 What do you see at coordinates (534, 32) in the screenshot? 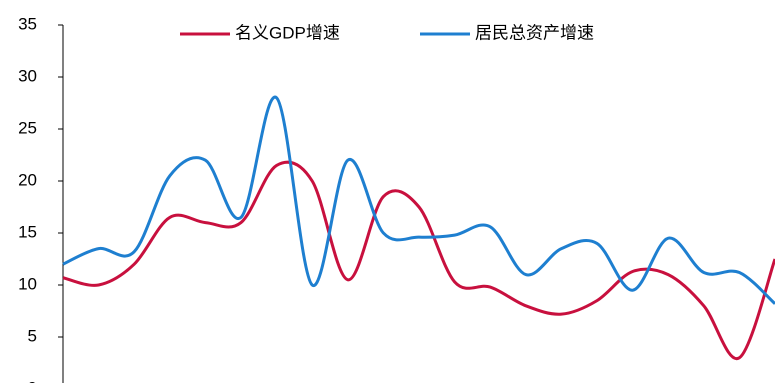
I see `legend-label: 居民总资产增速` at bounding box center [534, 32].